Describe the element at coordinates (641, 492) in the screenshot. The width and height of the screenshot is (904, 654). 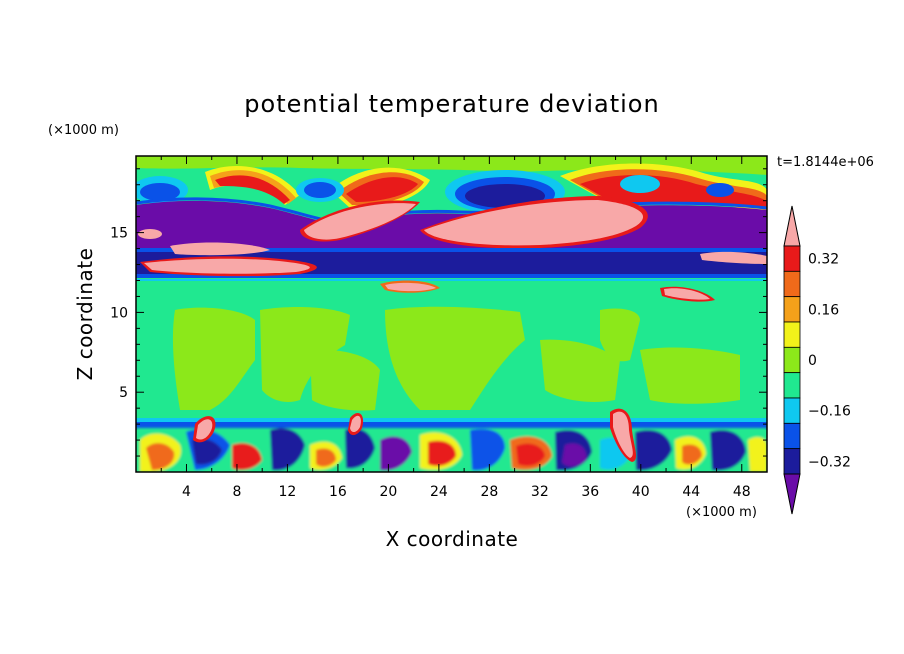
I see `x-tick-label: 40` at that location.